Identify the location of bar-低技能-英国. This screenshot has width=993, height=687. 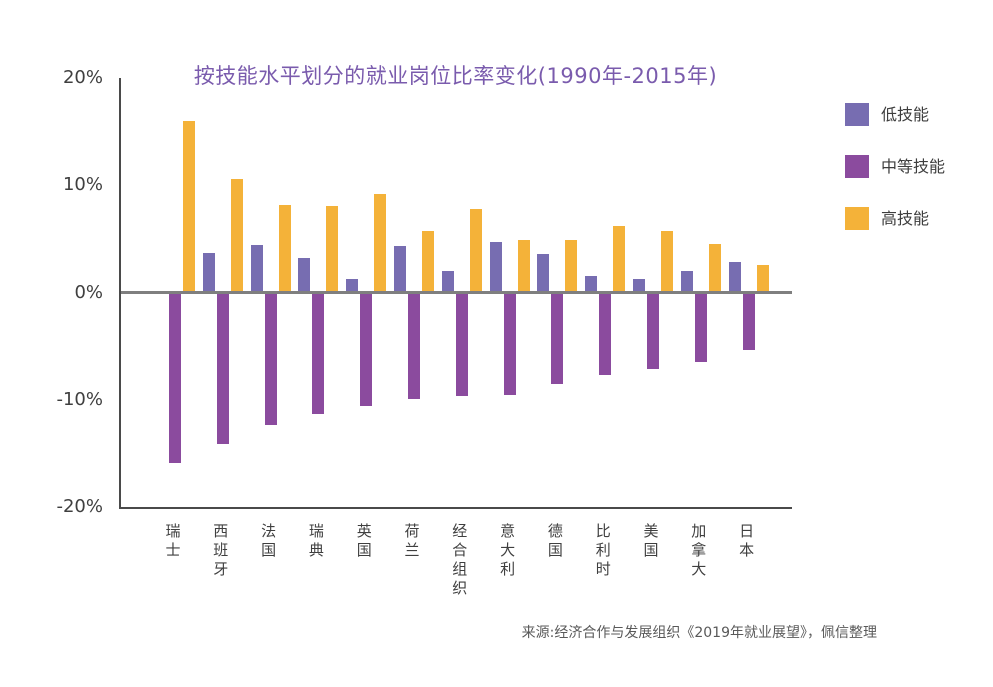
(352, 286).